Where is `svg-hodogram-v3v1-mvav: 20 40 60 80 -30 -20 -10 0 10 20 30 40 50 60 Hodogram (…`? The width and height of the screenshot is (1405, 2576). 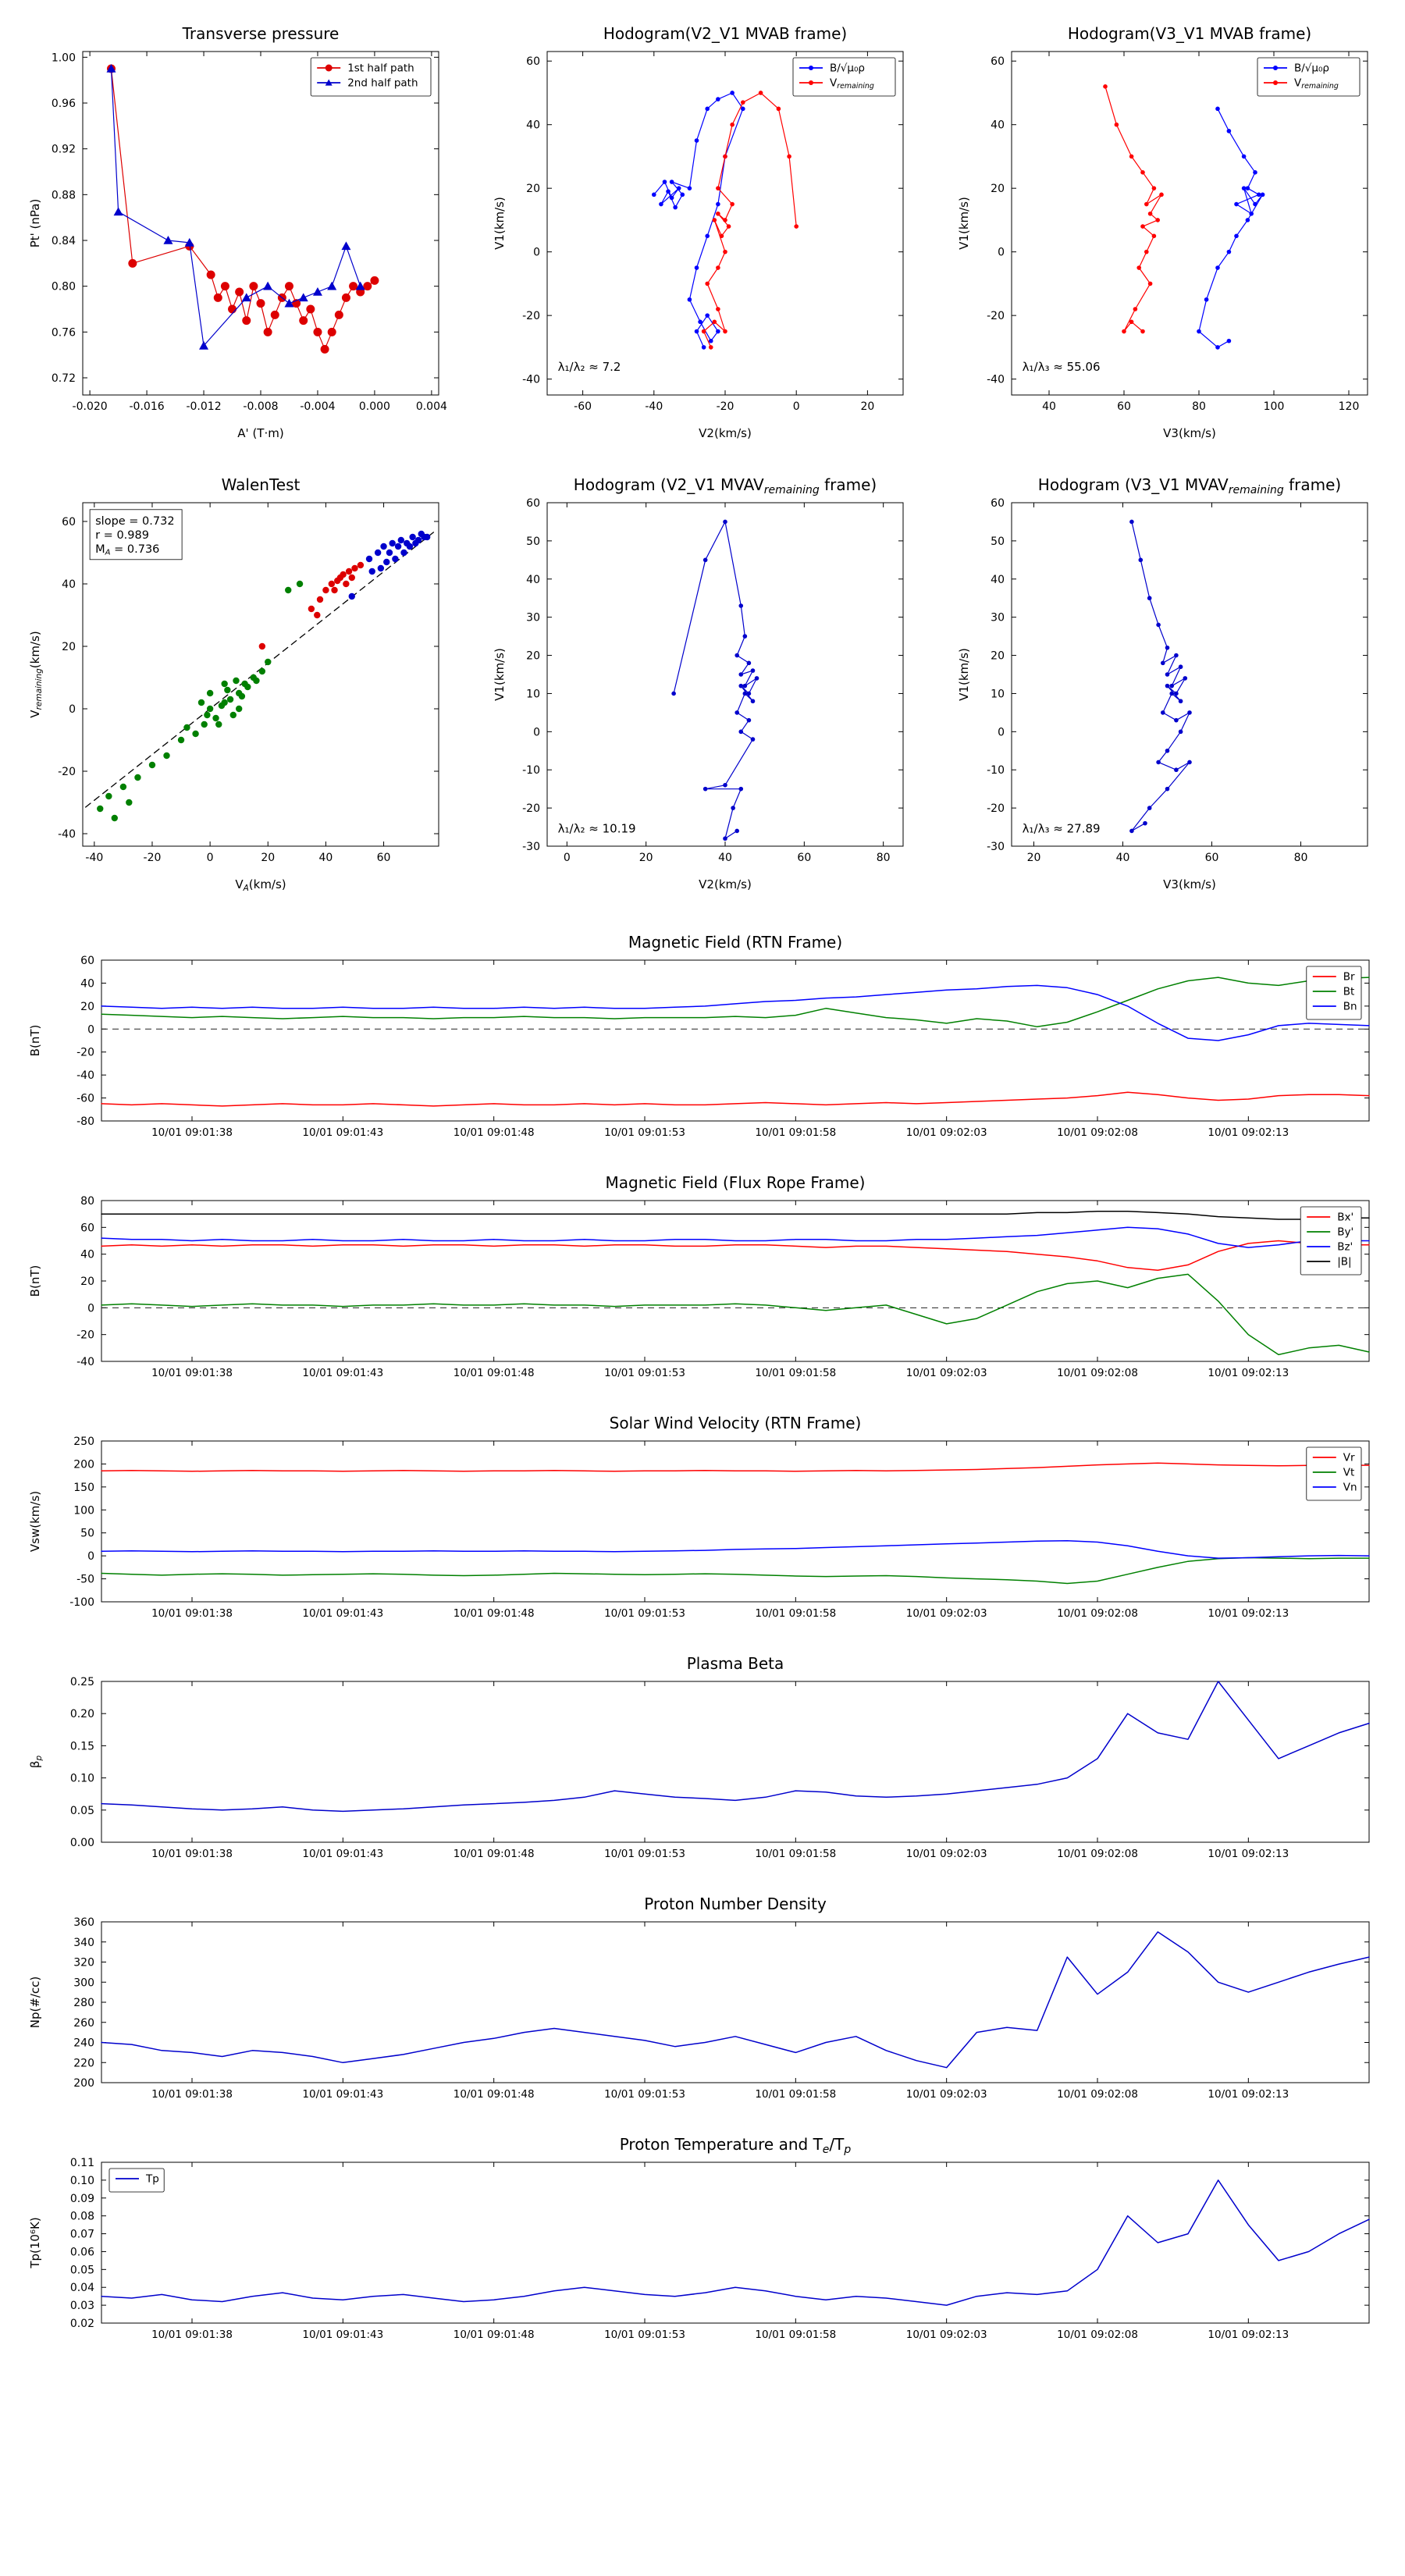 svg-hodogram-v3v1-mvav: 20 40 60 80 -30 -20 -10 0 10 20 30 40 50 60 Hodogram (… is located at coordinates (1162, 683).